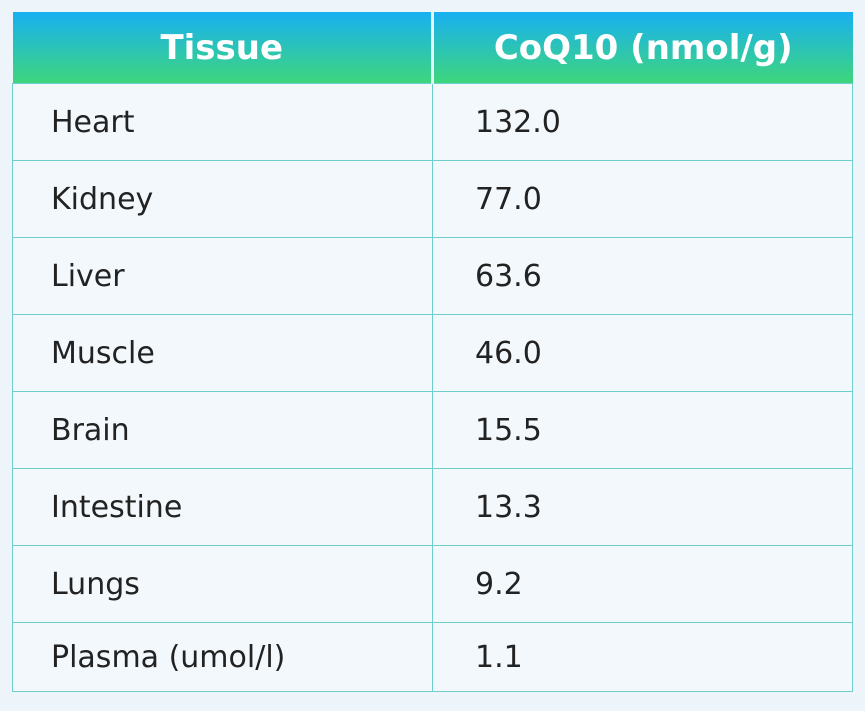 This screenshot has width=865, height=711. I want to click on table-row: Muscle 46.0, so click(432, 353).